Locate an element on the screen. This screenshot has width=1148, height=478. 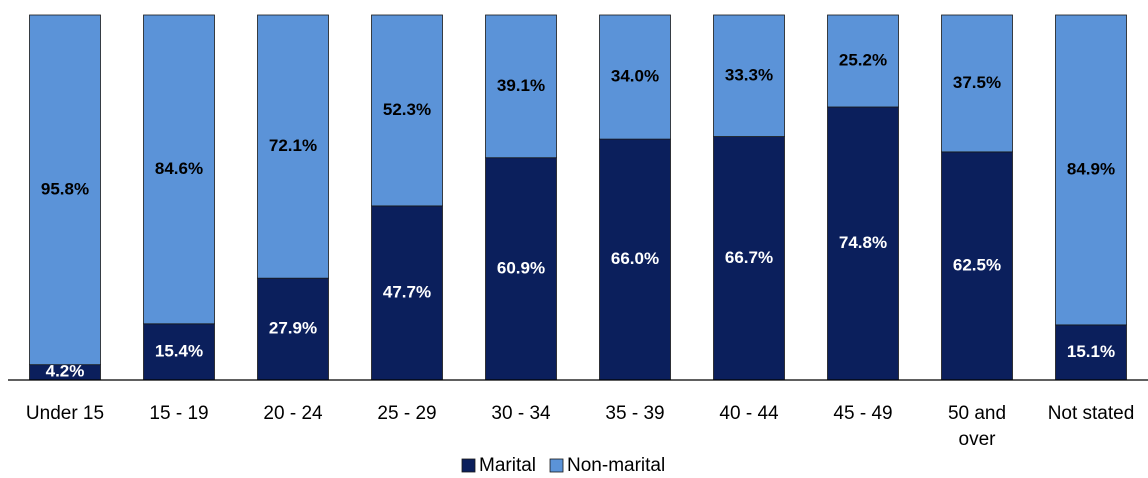
data-label: 27.9% is located at coordinates (293, 328).